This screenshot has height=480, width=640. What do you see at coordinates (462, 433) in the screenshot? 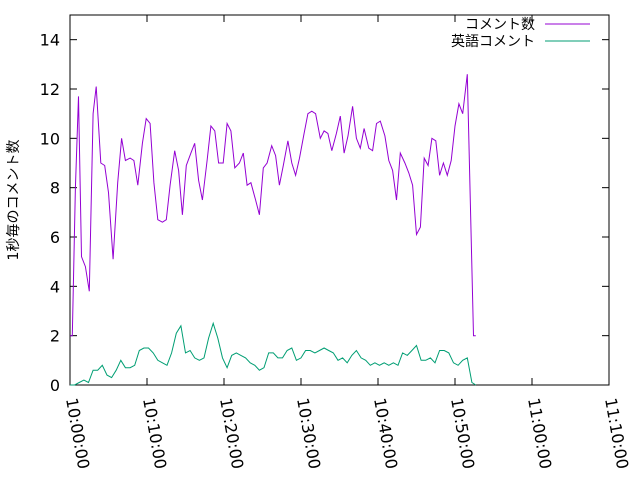
I see `x-tick-label: 10:50:00` at bounding box center [462, 433].